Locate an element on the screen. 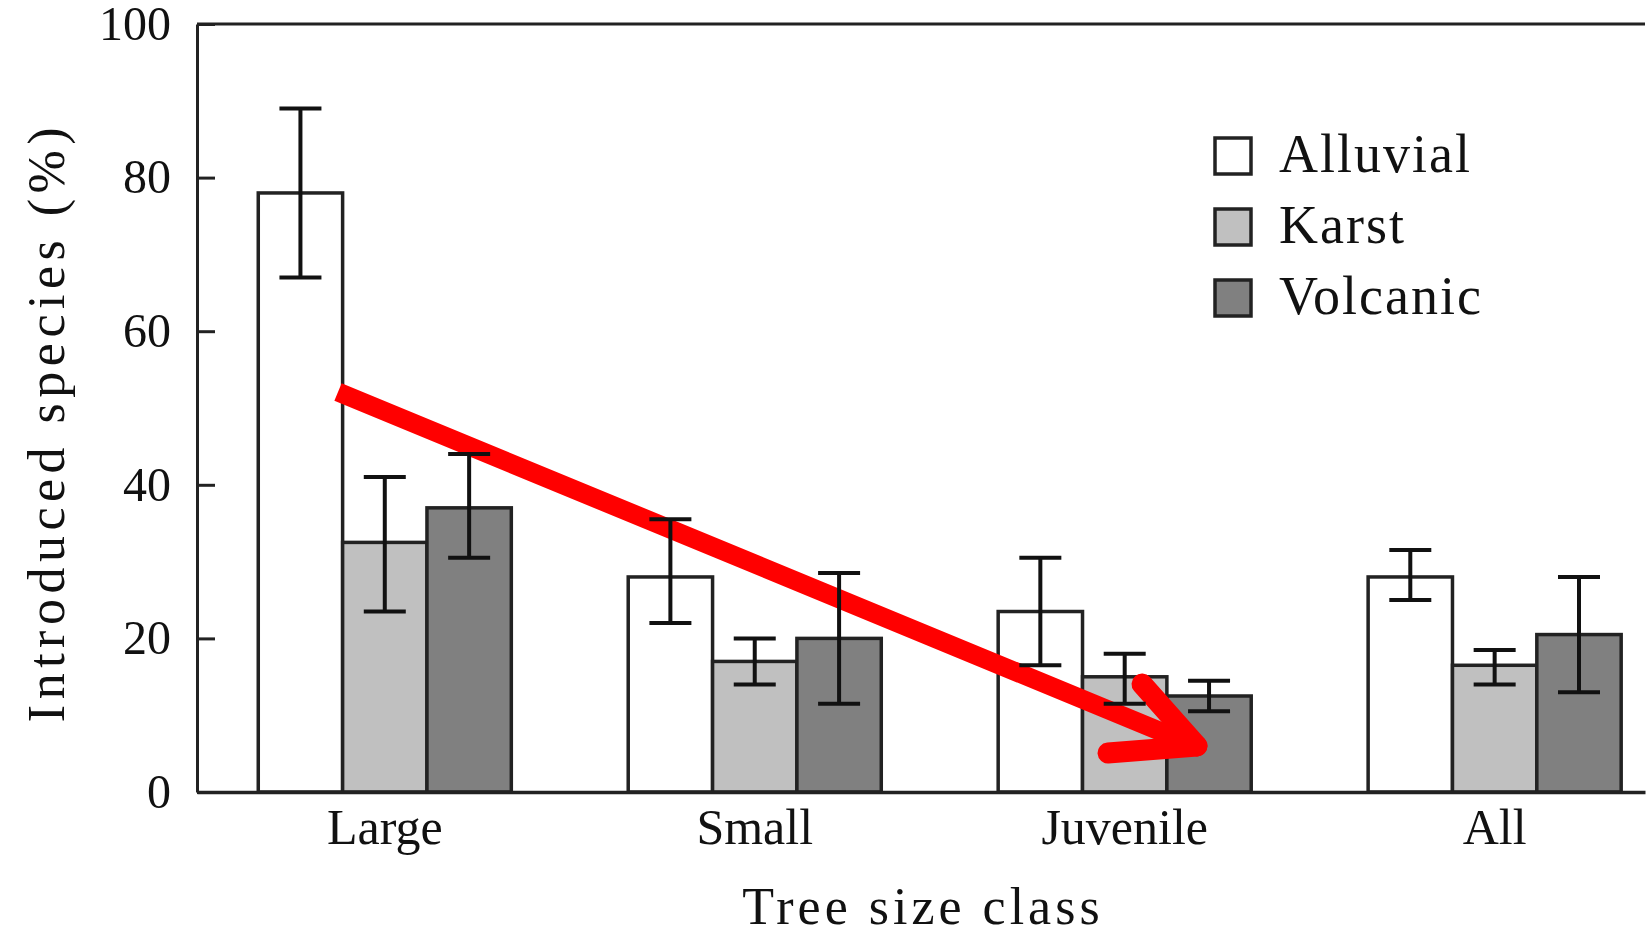 The height and width of the screenshot is (937, 1649). y-tick-label: 60 is located at coordinates (147, 331).